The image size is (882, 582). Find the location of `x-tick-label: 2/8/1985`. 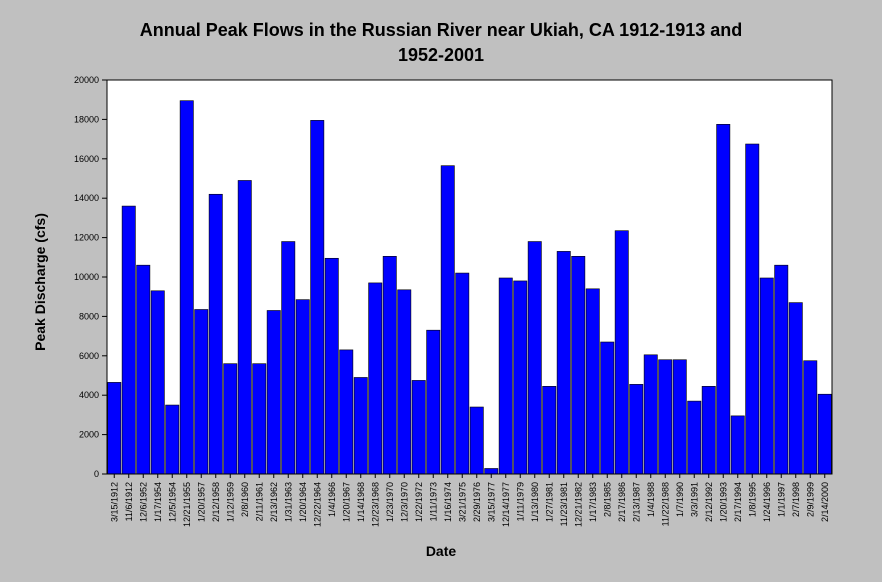

x-tick-label: 2/8/1985 is located at coordinates (607, 499).